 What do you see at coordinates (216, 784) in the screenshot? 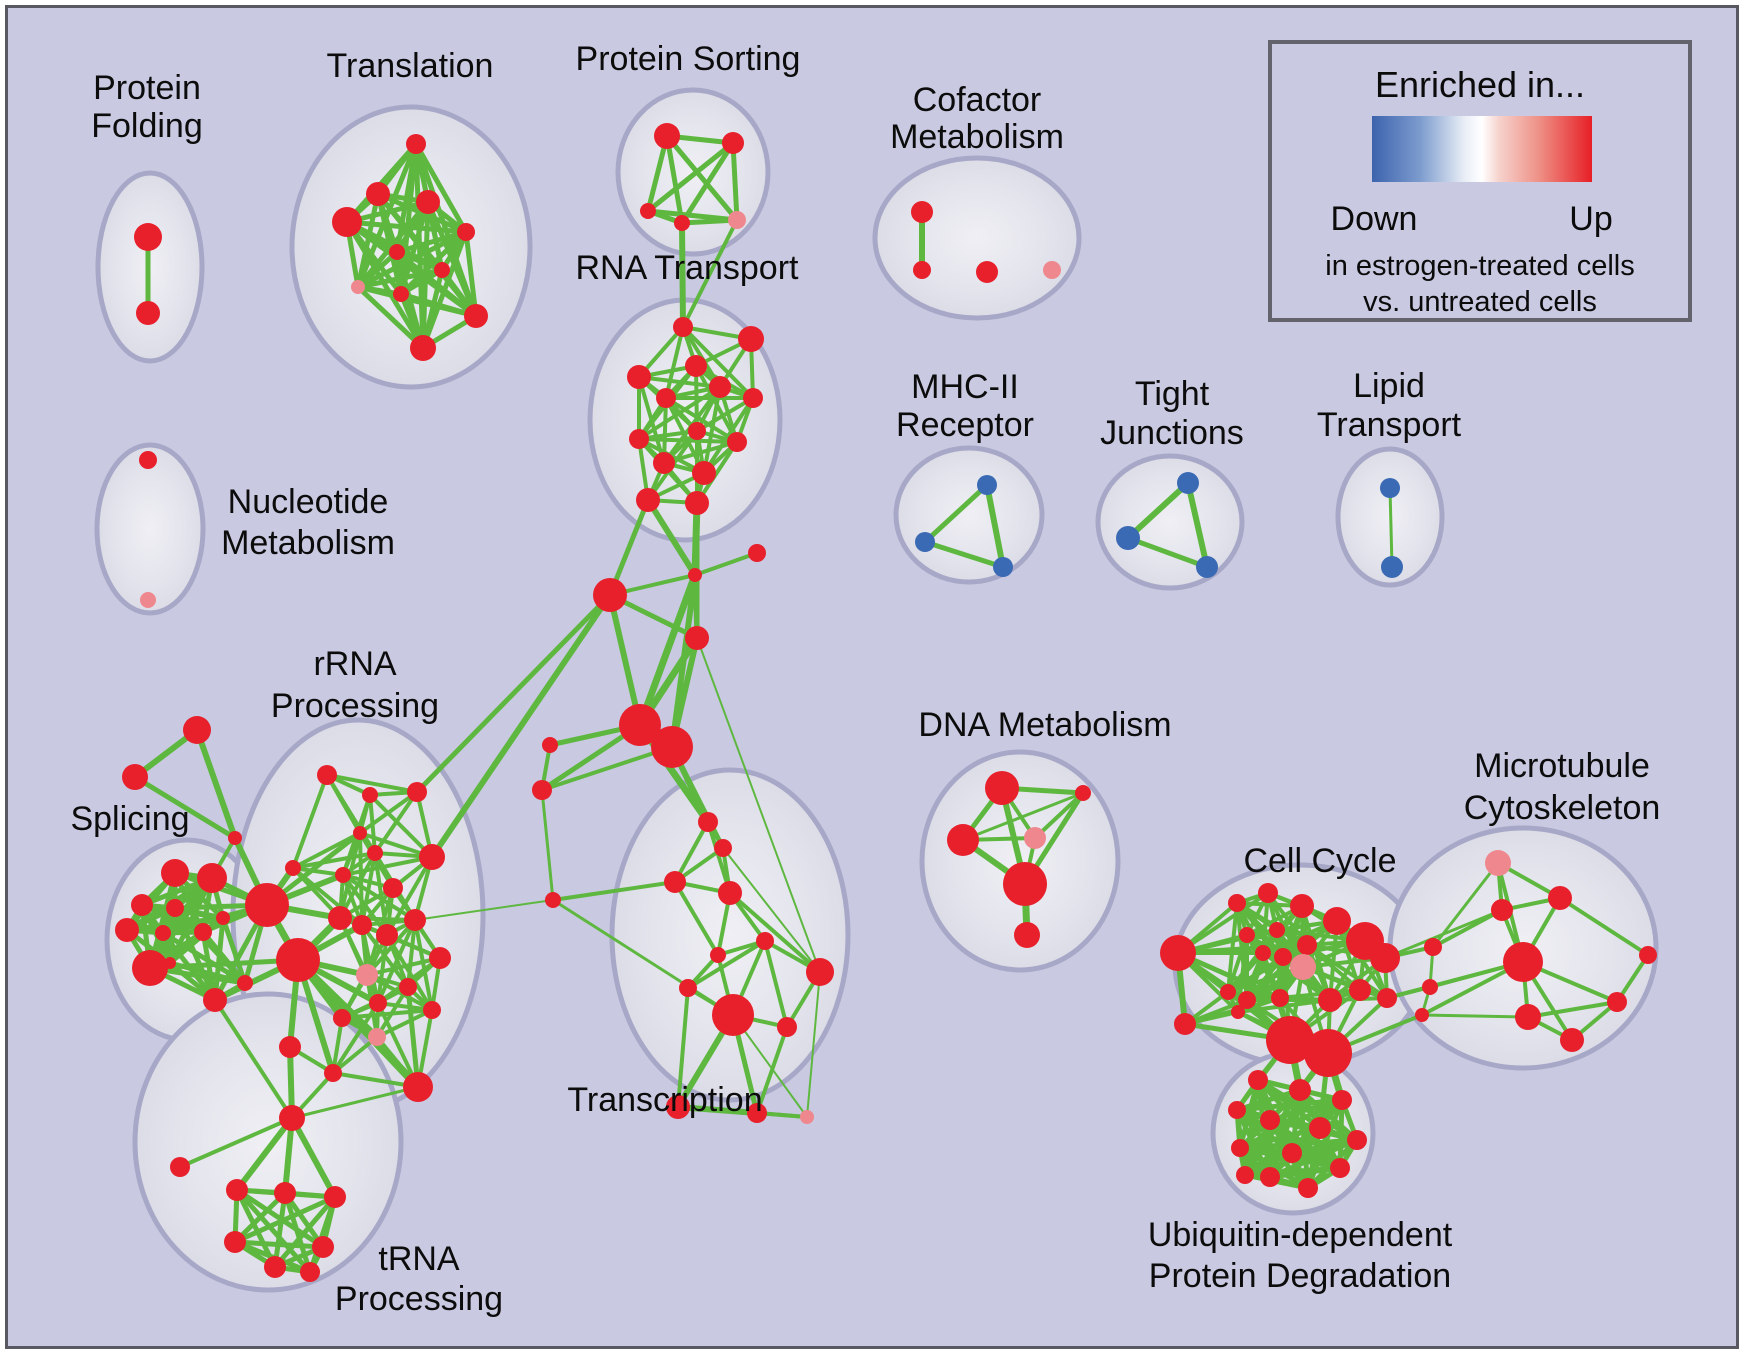
I see `edge-splicing-triangle` at bounding box center [216, 784].